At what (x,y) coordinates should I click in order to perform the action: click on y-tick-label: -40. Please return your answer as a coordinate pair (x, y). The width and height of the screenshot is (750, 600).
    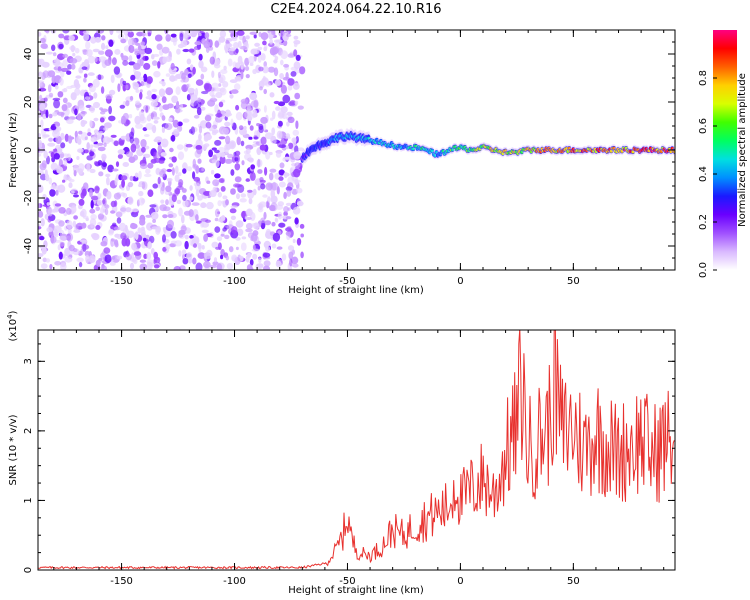
    Looking at the image, I should click on (28, 246).